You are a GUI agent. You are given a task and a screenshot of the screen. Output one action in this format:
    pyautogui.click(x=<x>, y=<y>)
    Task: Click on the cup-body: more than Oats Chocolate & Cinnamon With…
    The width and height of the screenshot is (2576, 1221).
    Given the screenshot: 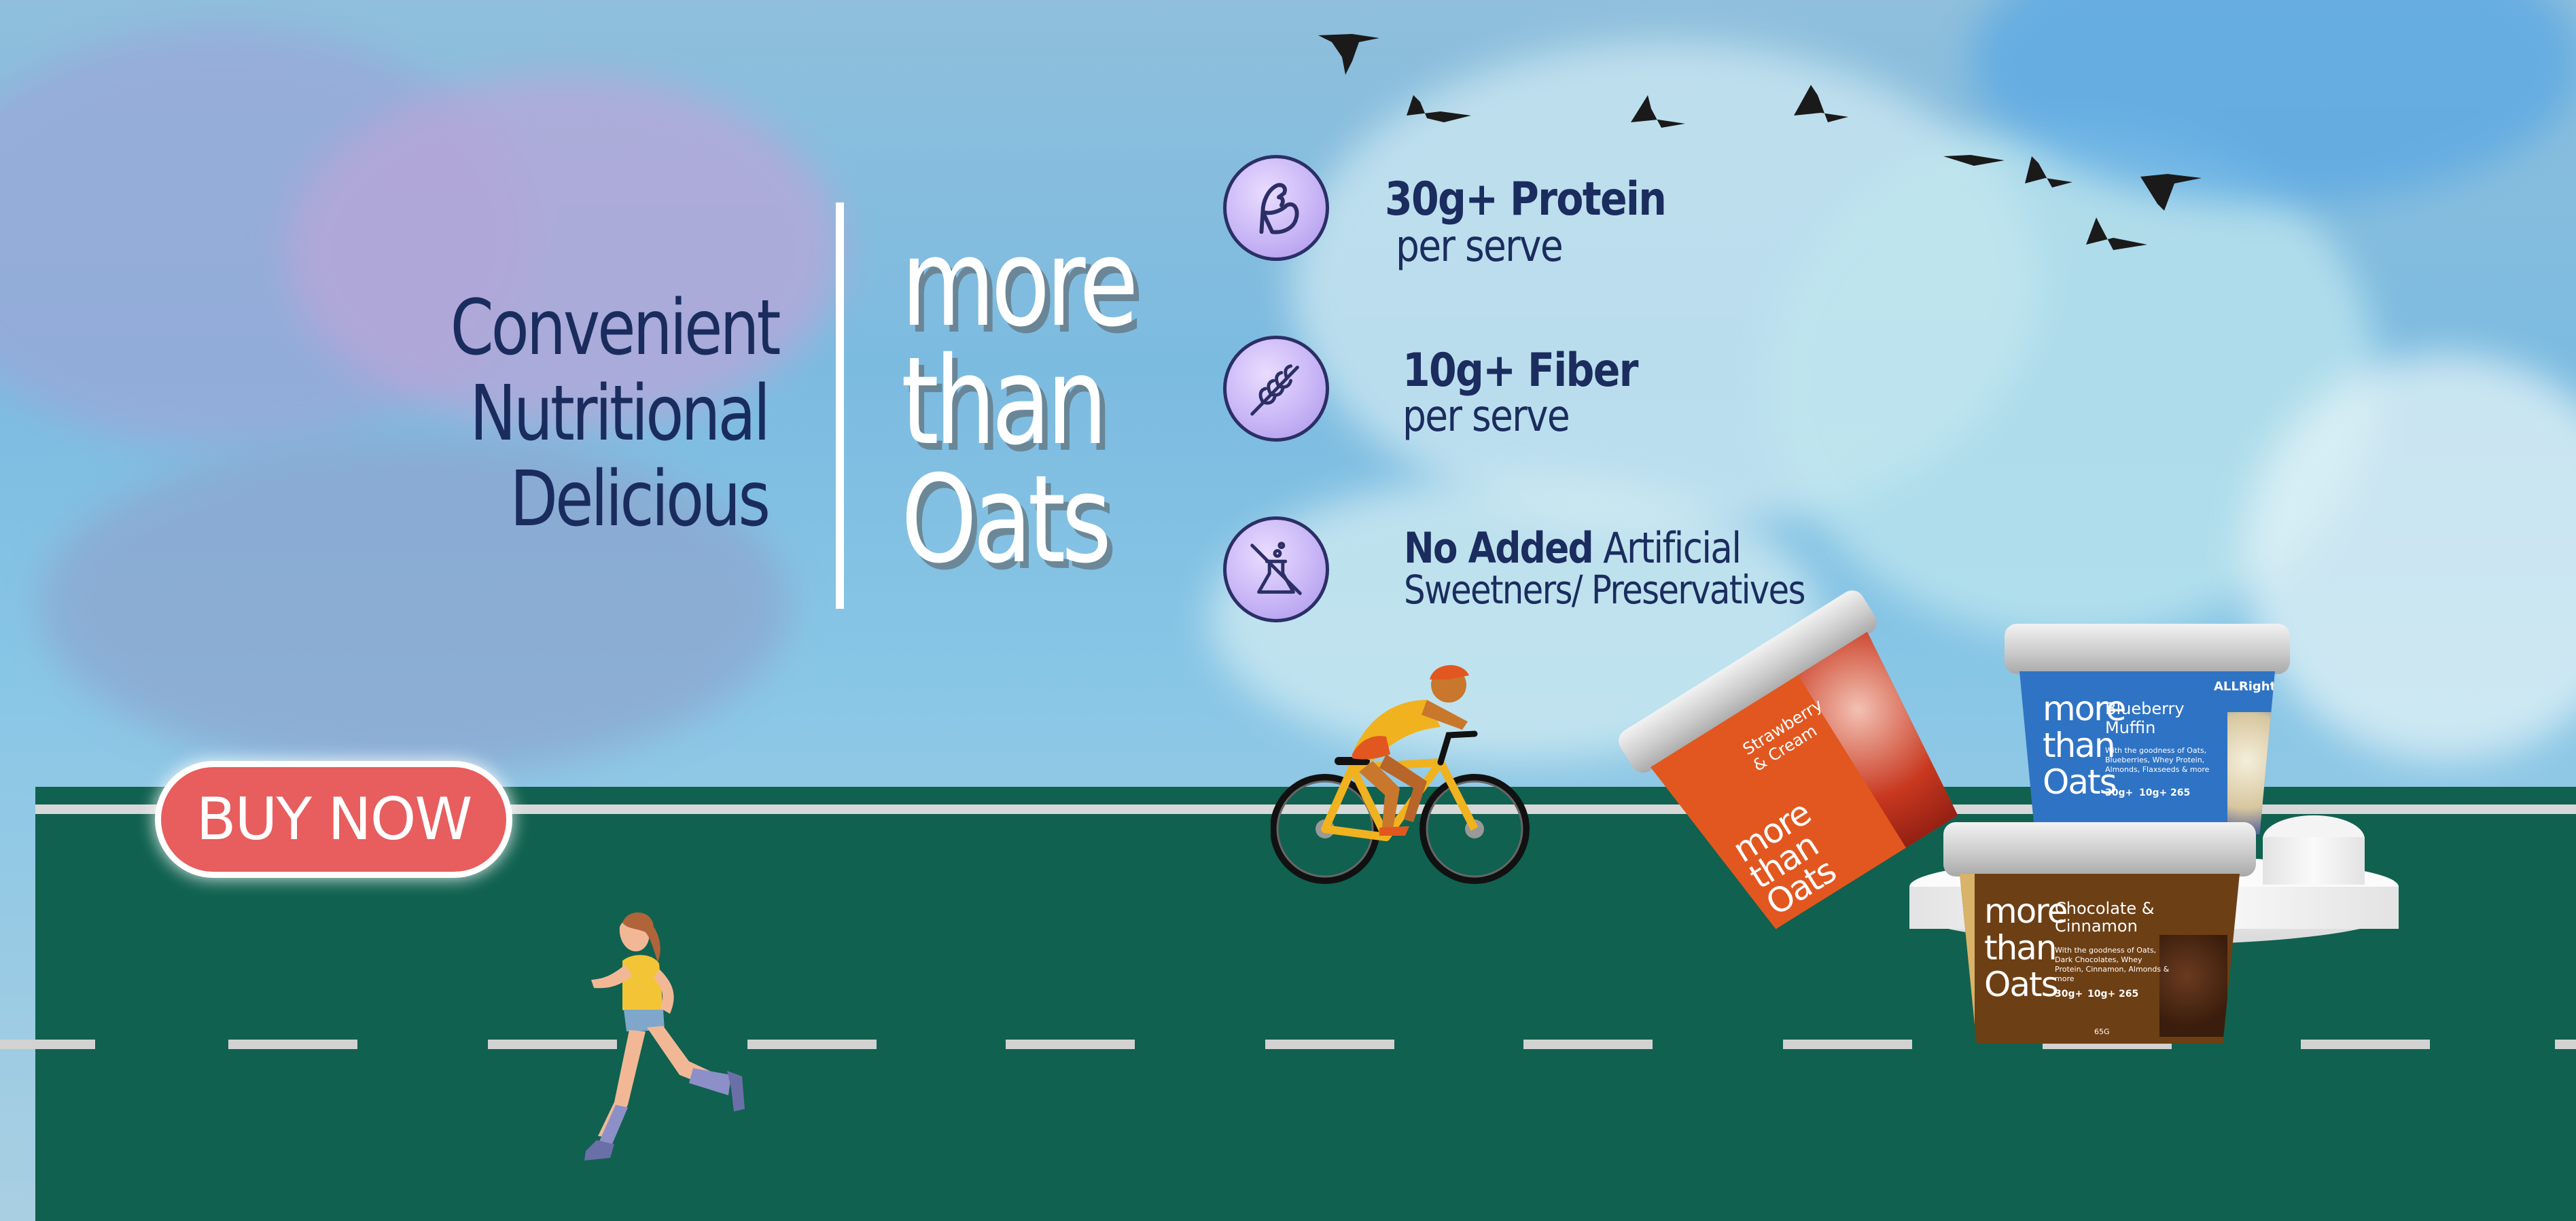 What is the action you would take?
    pyautogui.click(x=2100, y=959)
    